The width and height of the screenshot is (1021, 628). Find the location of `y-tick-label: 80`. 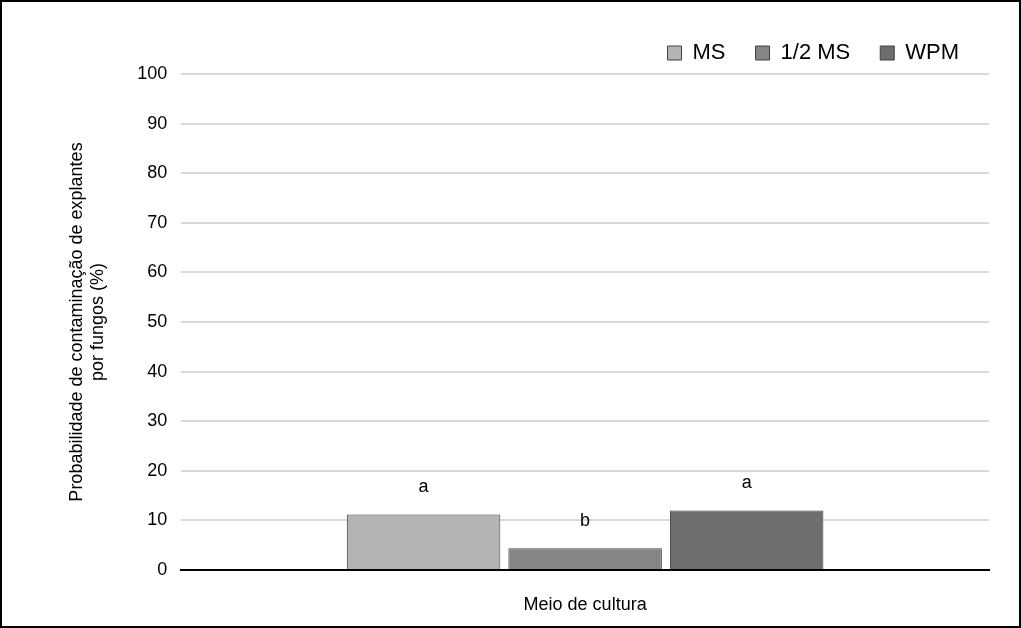

y-tick-label: 80 is located at coordinates (157, 172).